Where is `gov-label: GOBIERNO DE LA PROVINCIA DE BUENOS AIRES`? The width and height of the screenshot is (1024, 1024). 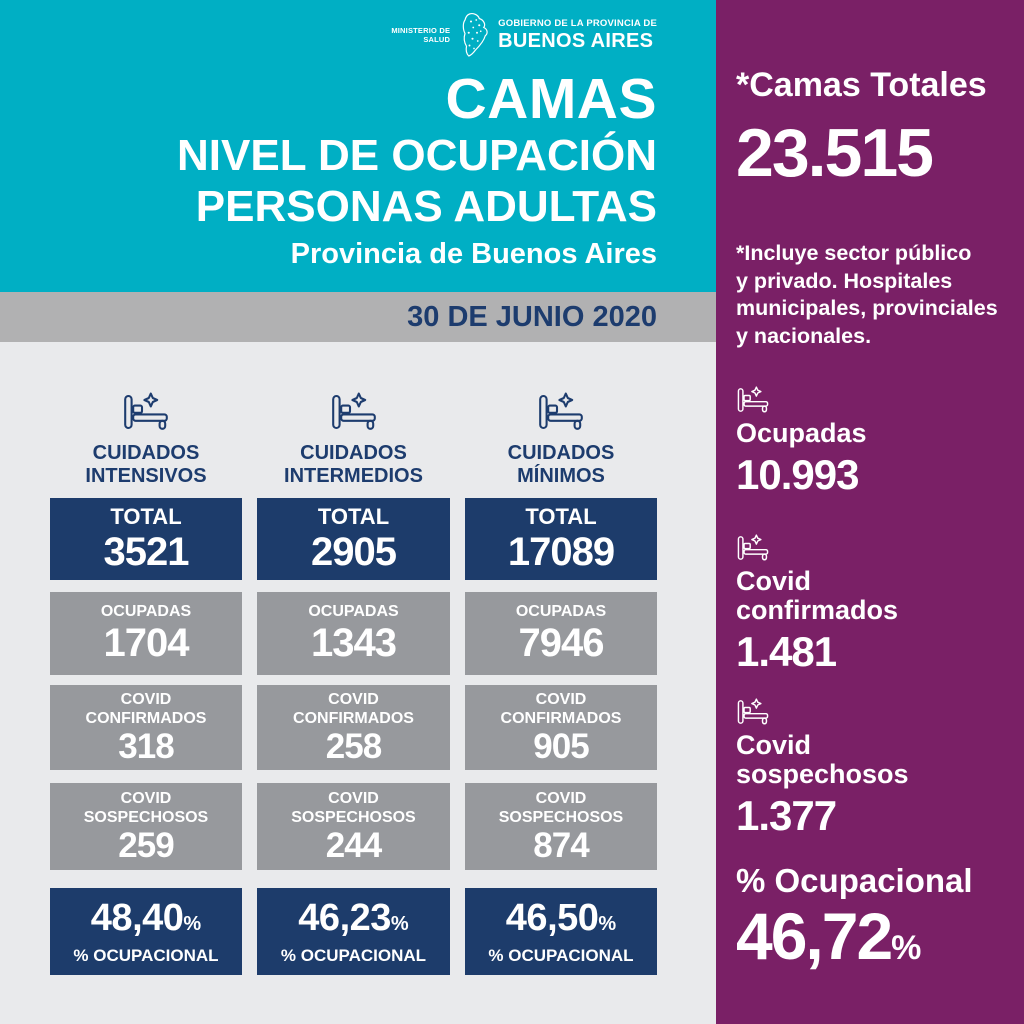
gov-label: GOBIERNO DE LA PROVINCIA DE BUENOS AIRES is located at coordinates (577, 35).